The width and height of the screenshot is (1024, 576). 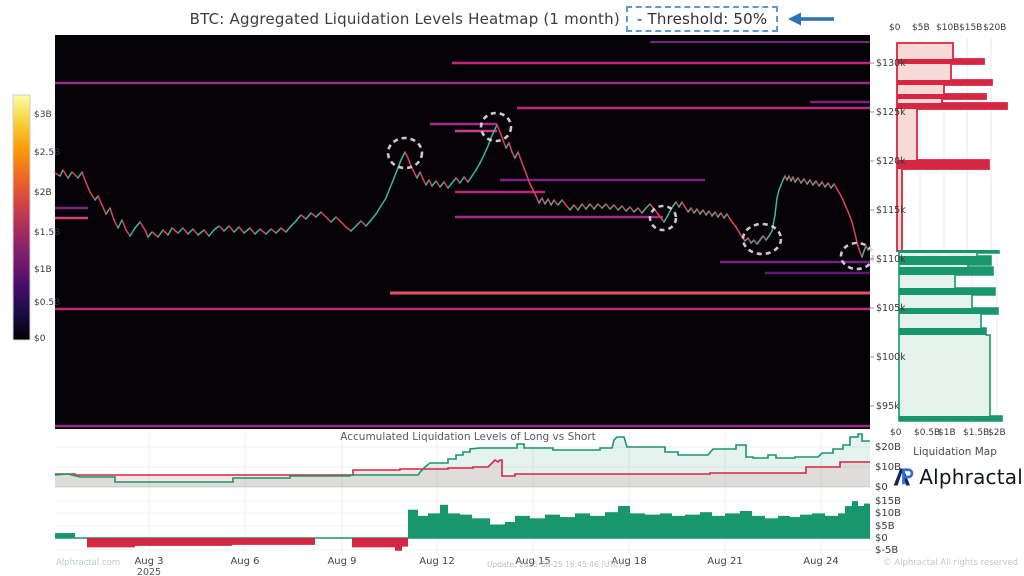 What do you see at coordinates (891, 308) in the screenshot?
I see `price-axis-label: $105k` at bounding box center [891, 308].